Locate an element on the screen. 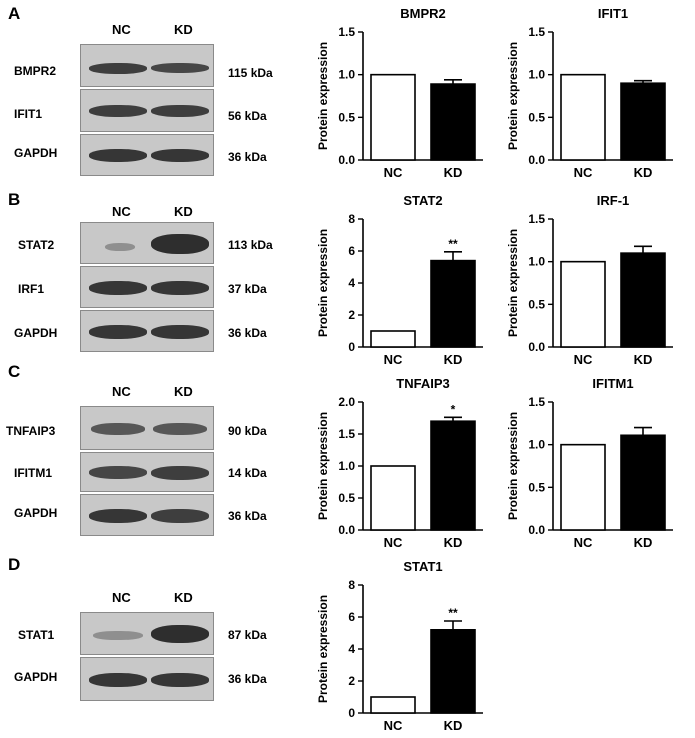  y-tick-label: 2 is located at coordinates (351, 681).